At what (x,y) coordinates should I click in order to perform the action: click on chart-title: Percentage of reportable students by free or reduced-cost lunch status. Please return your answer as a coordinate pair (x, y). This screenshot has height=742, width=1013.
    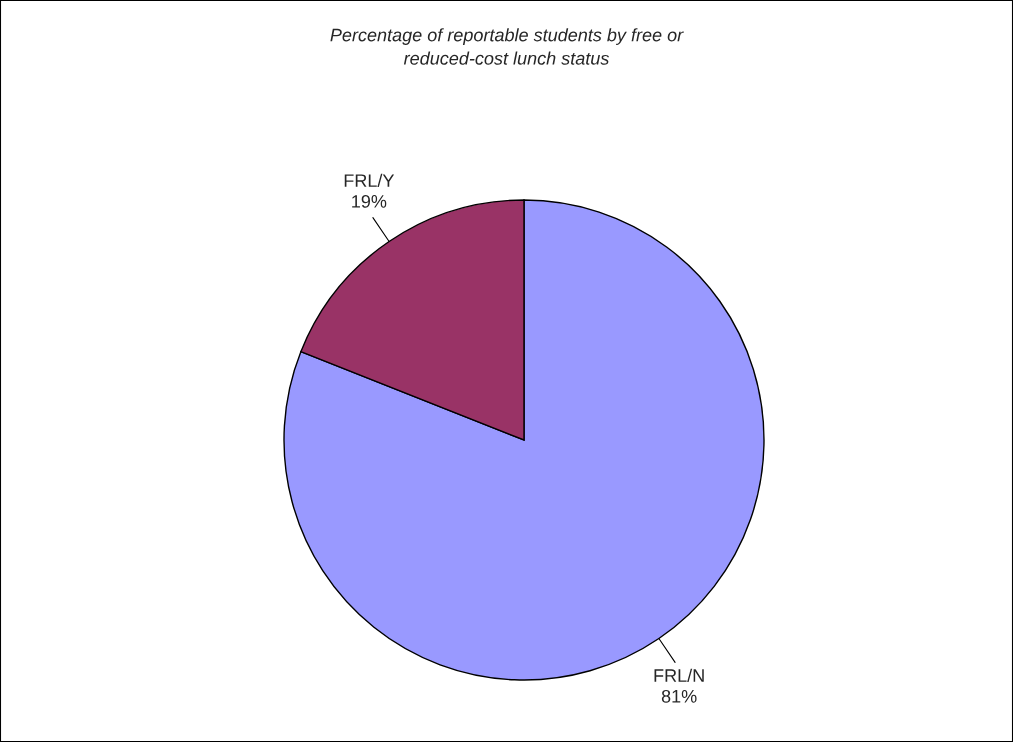
    Looking at the image, I should click on (507, 46).